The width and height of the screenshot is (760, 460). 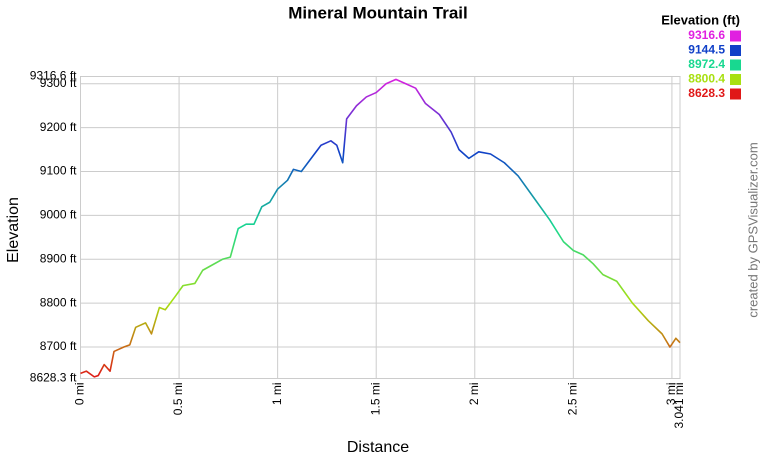 What do you see at coordinates (58, 215) in the screenshot?
I see `y-tick-label: 9000 ft` at bounding box center [58, 215].